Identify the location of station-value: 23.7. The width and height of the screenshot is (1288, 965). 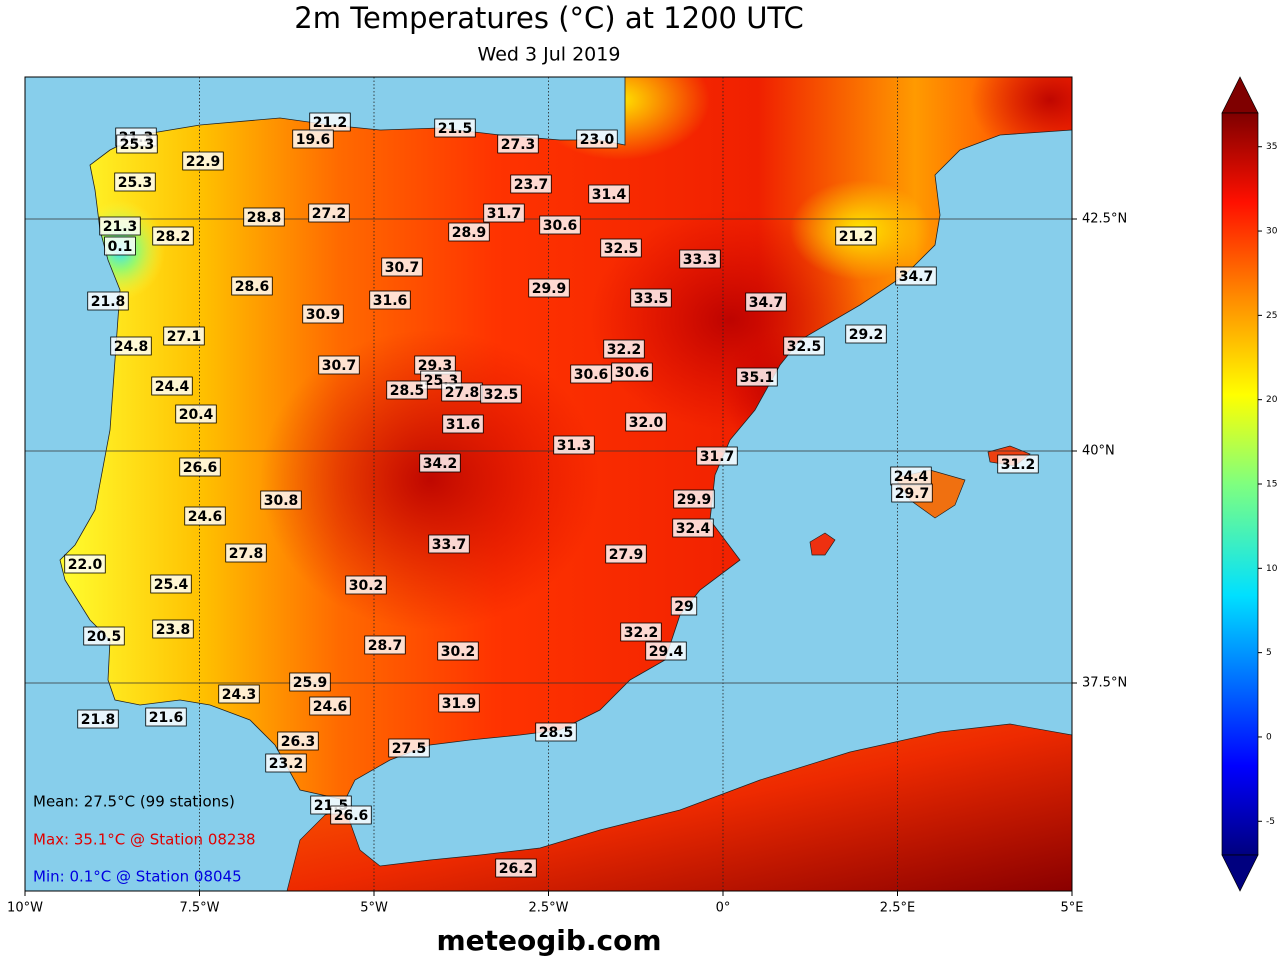
(531, 185).